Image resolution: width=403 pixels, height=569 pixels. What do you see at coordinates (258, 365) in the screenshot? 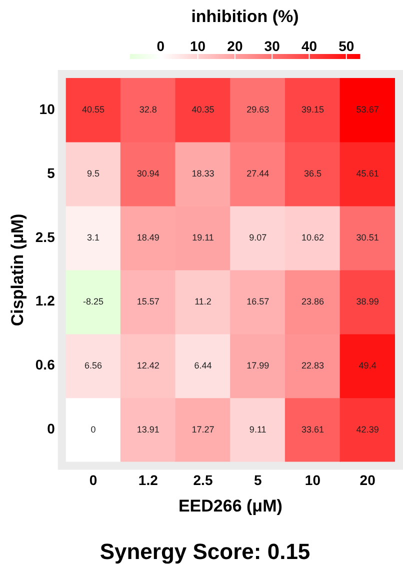
I see `data-label: 17.99` at bounding box center [258, 365].